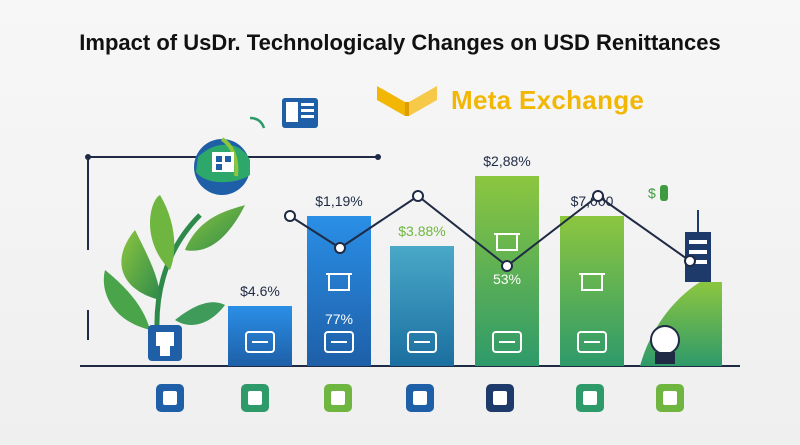 The image size is (800, 445). I want to click on bank-building-icon, so click(507, 342).